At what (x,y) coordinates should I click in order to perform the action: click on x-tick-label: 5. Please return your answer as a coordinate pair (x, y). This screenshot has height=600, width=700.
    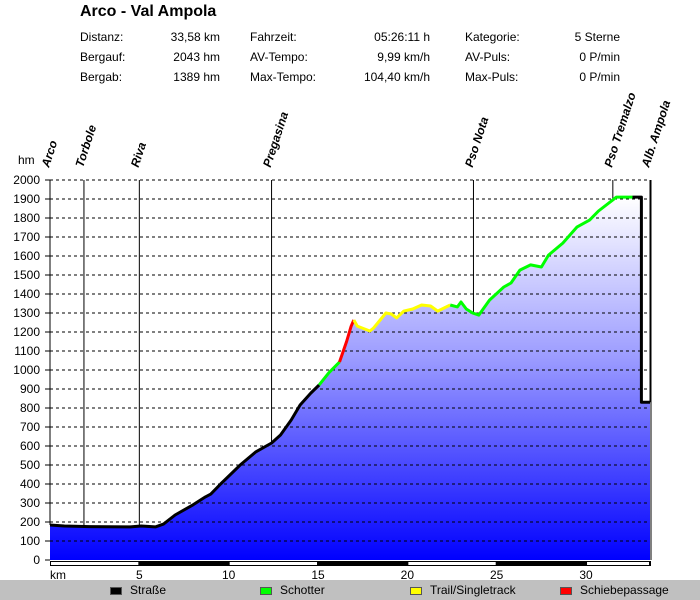
    Looking at the image, I should click on (139, 574).